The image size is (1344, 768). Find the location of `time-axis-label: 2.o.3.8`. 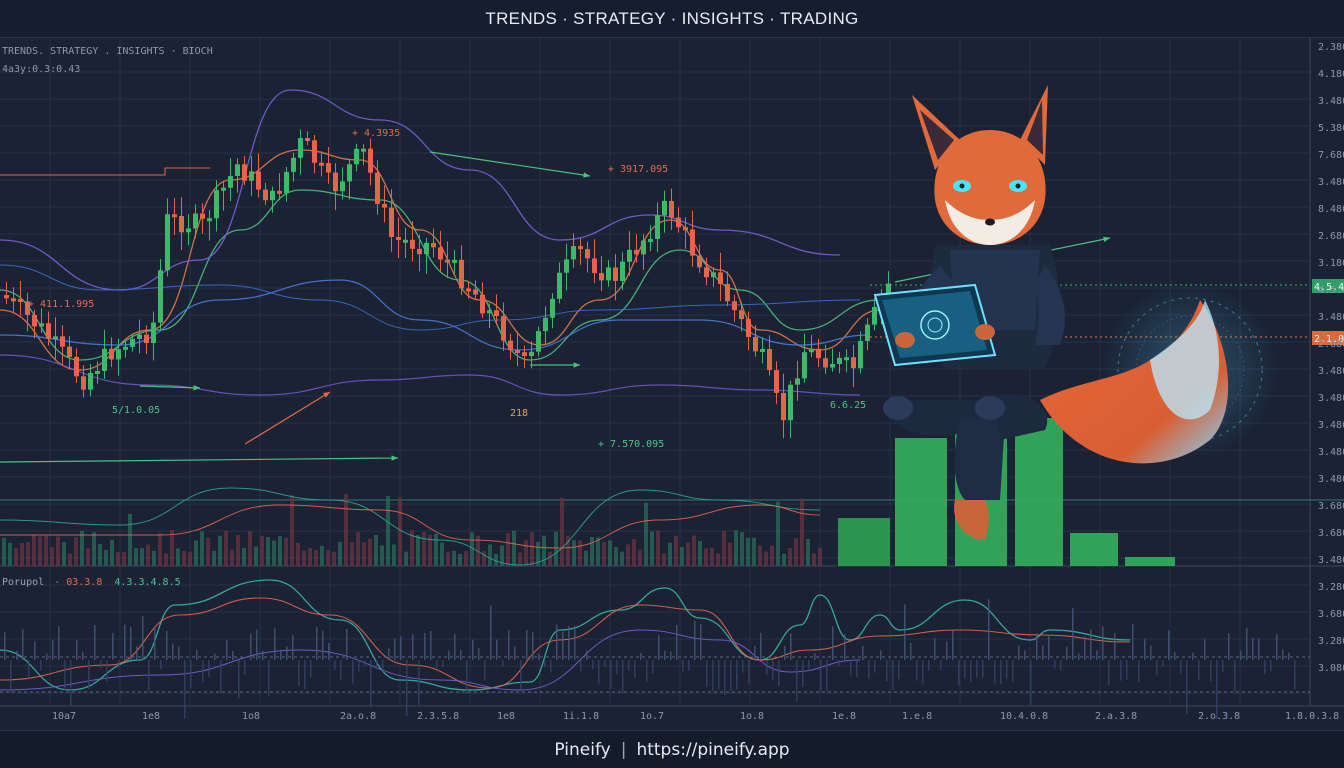

time-axis-label: 2.o.3.8 is located at coordinates (1219, 716).